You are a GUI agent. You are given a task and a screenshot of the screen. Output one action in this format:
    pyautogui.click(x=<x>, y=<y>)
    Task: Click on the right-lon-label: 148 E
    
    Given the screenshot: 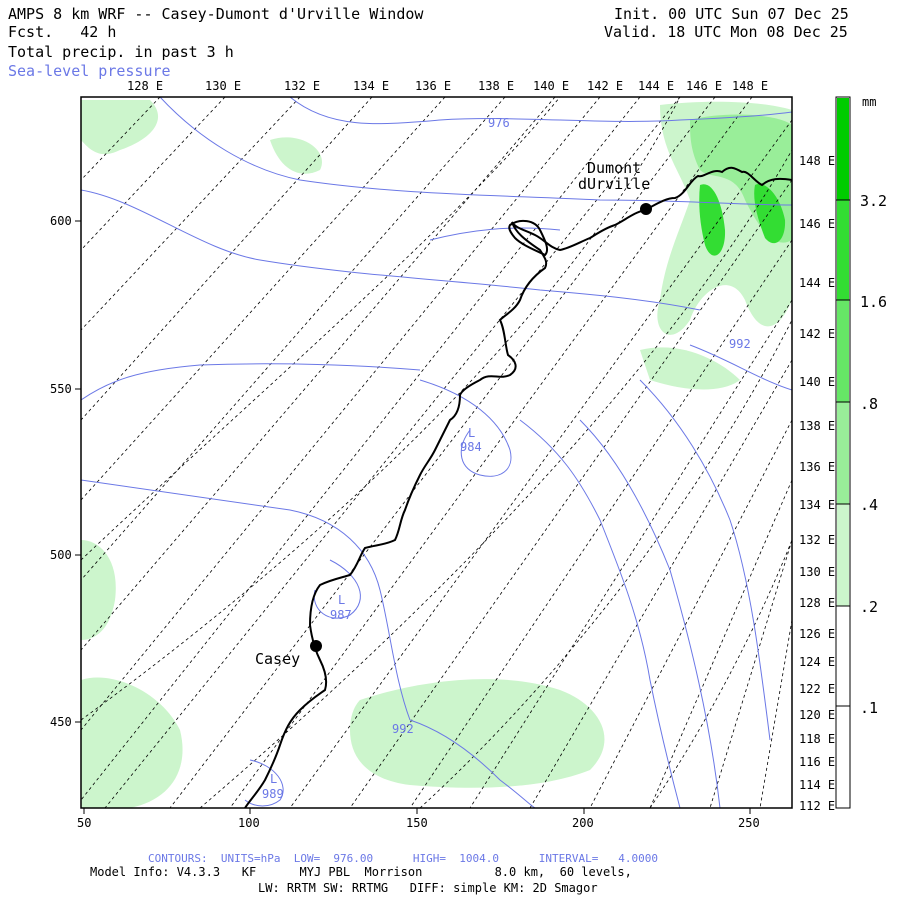 What is the action you would take?
    pyautogui.click(x=817, y=161)
    